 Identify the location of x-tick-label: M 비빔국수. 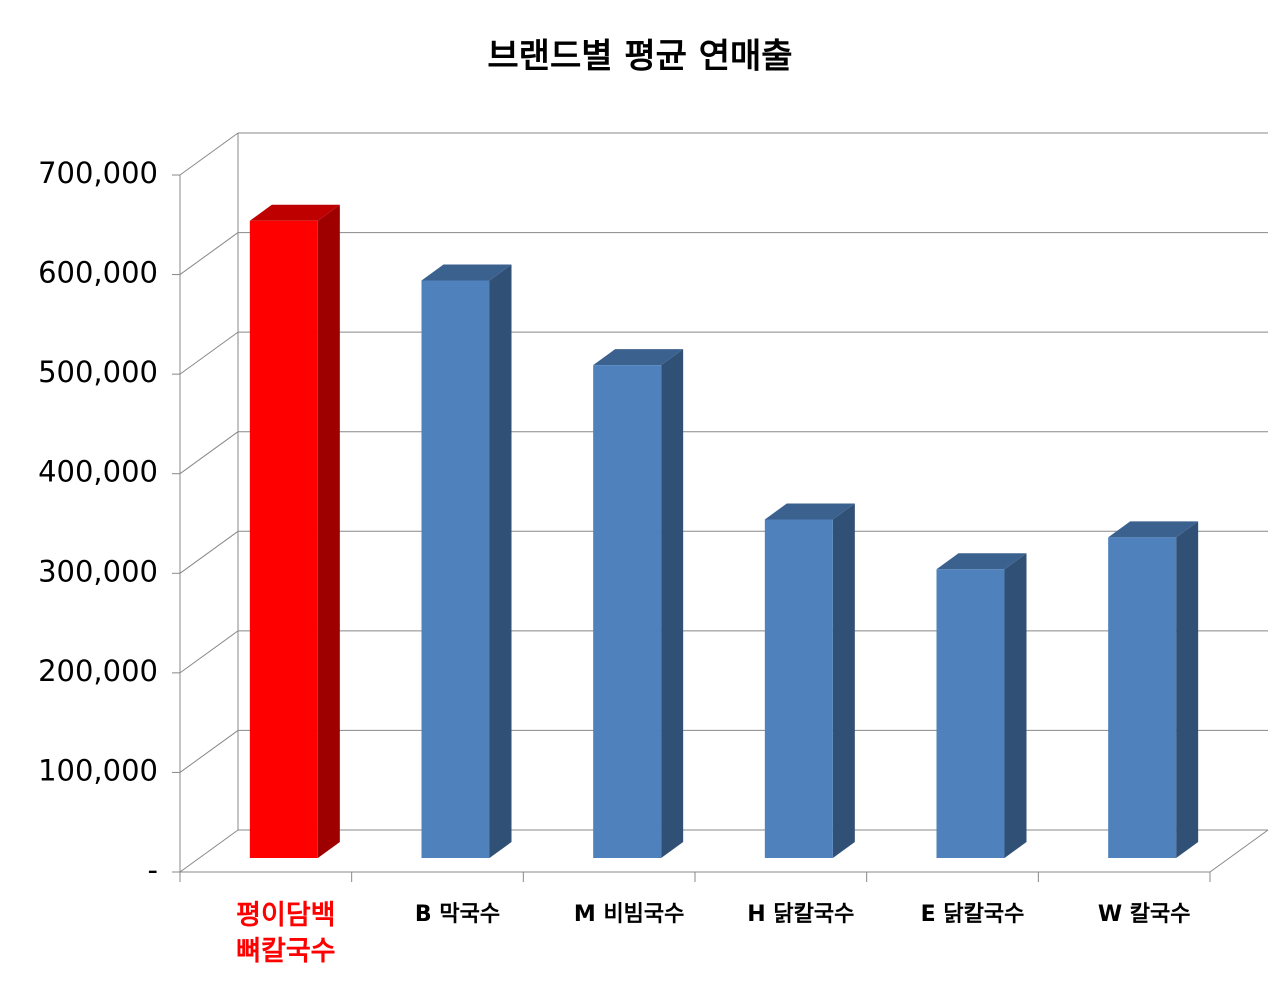
(629, 914).